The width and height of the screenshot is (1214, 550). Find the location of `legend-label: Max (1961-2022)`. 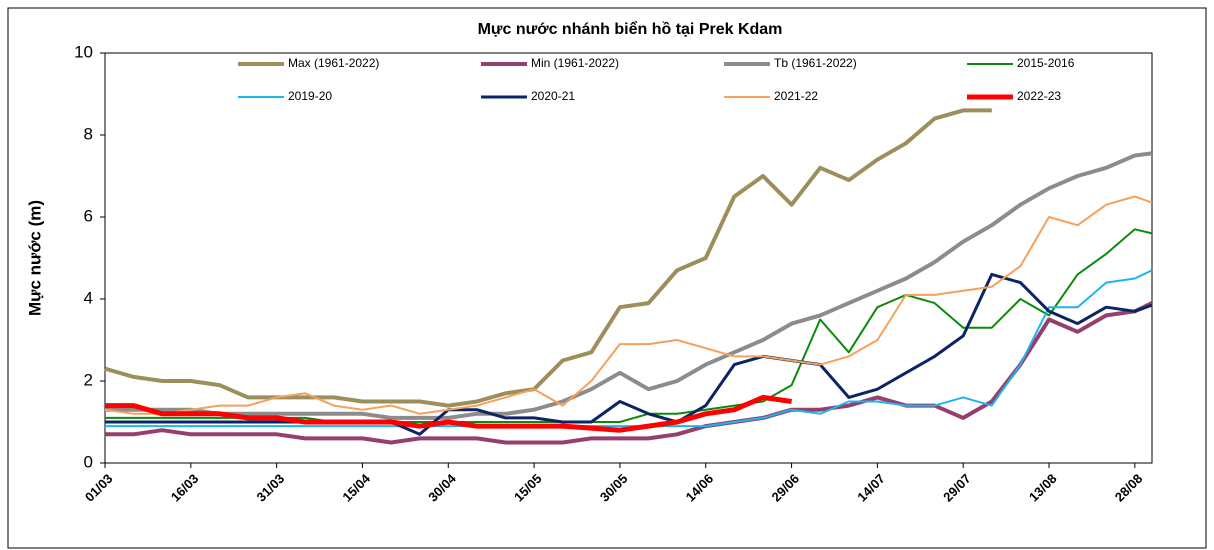

legend-label: Max (1961-2022) is located at coordinates (333, 63).